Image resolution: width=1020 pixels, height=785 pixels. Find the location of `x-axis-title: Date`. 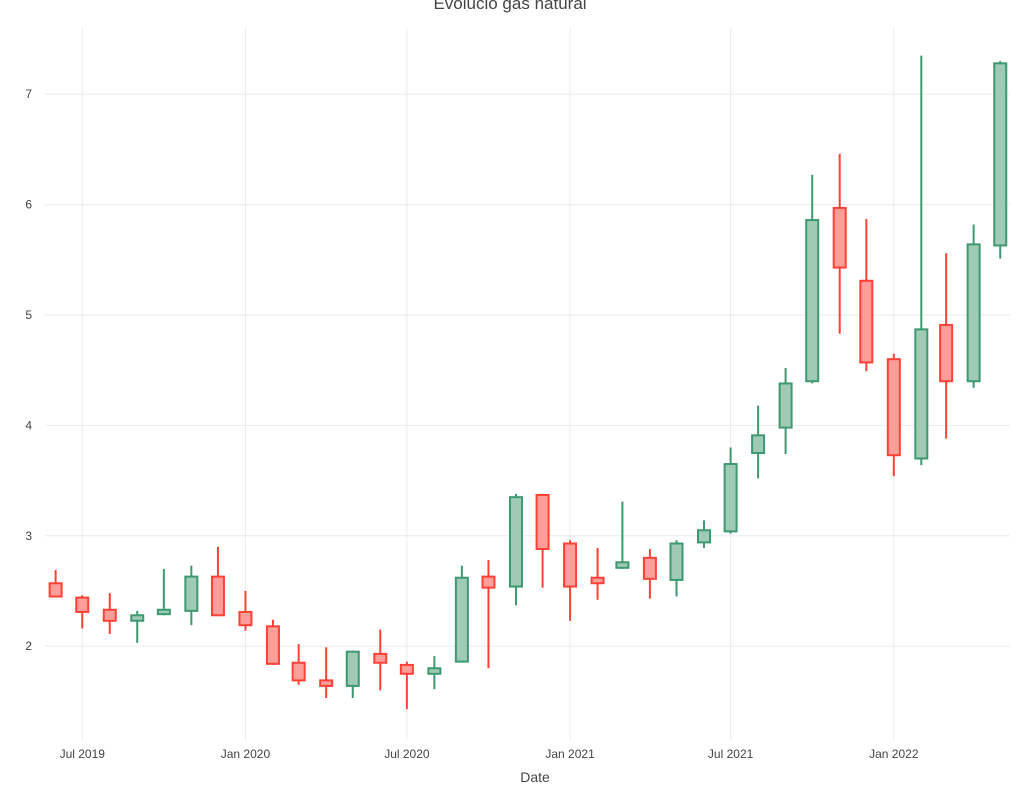

x-axis-title: Date is located at coordinates (535, 777).